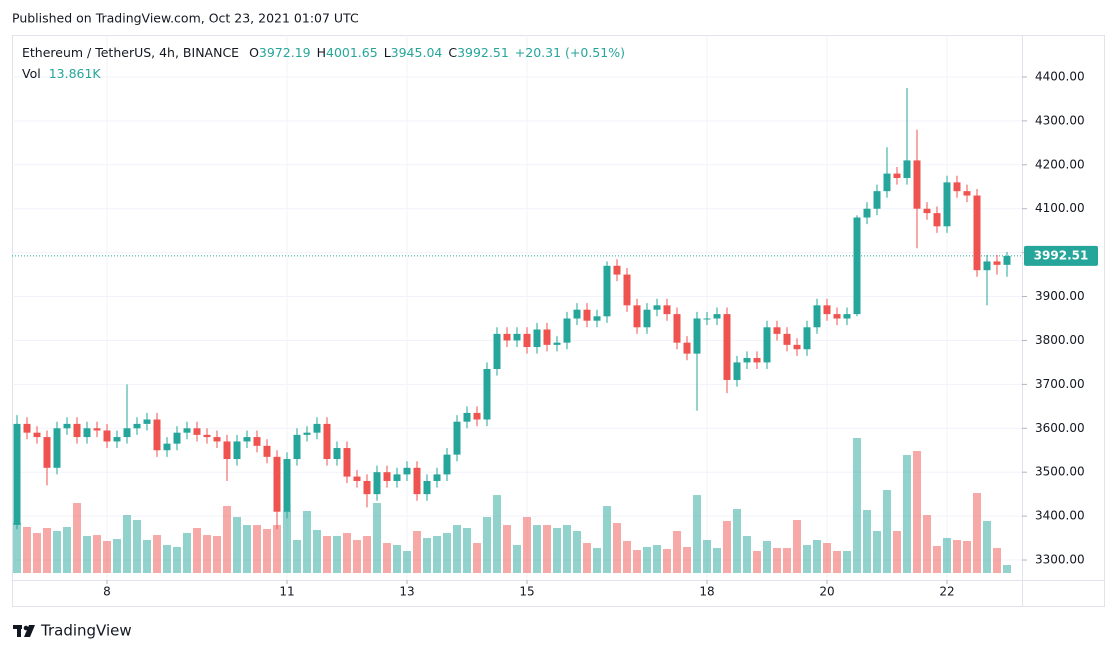  Describe the element at coordinates (1060, 384) in the screenshot. I see `y-tick-label: 3700.00` at that location.